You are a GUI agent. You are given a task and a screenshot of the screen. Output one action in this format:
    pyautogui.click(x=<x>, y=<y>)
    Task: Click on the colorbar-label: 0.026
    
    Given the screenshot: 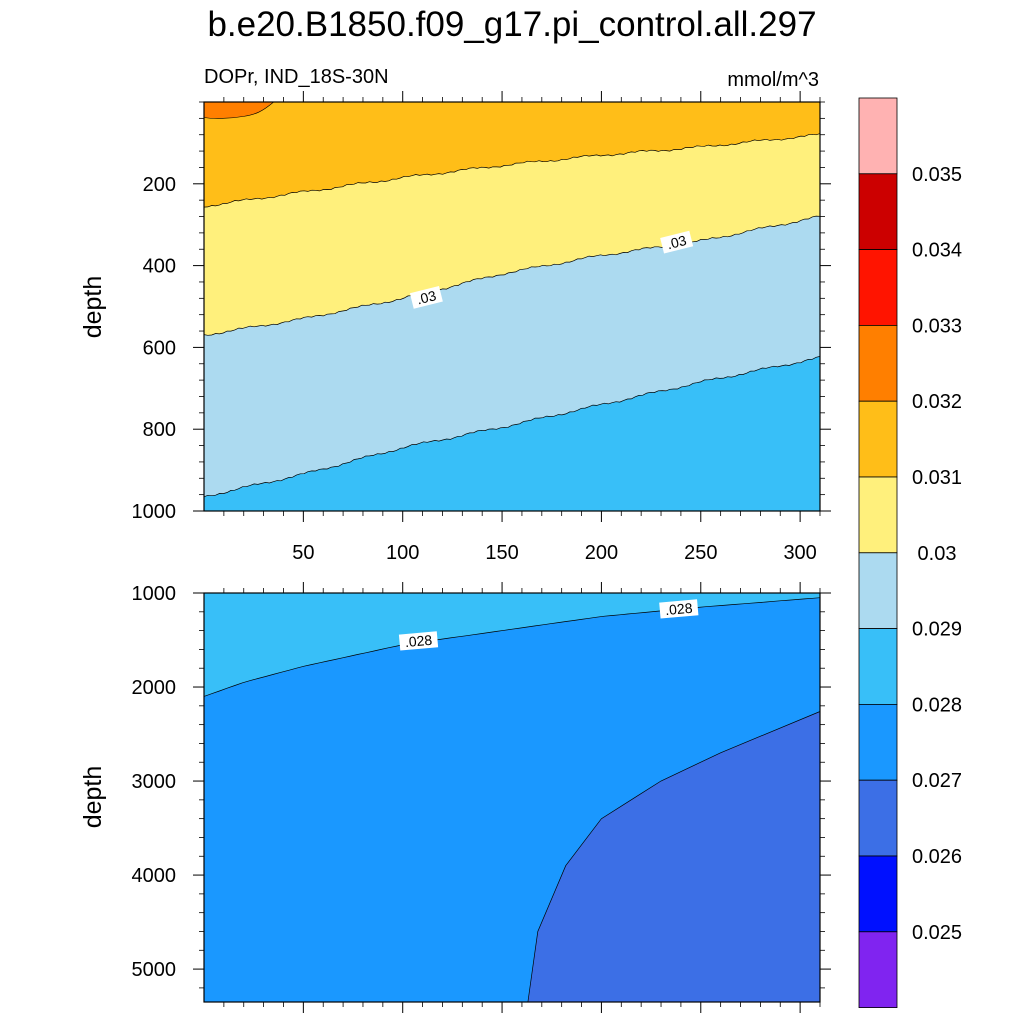 What is the action you would take?
    pyautogui.click(x=937, y=857)
    